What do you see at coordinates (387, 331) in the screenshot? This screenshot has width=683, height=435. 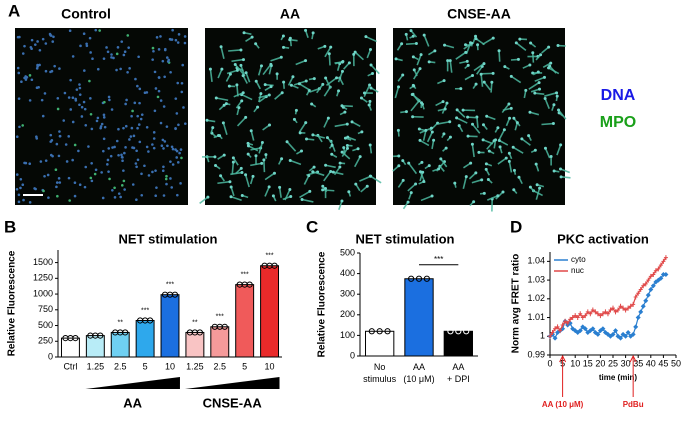 I see `replicate-dot` at bounding box center [387, 331].